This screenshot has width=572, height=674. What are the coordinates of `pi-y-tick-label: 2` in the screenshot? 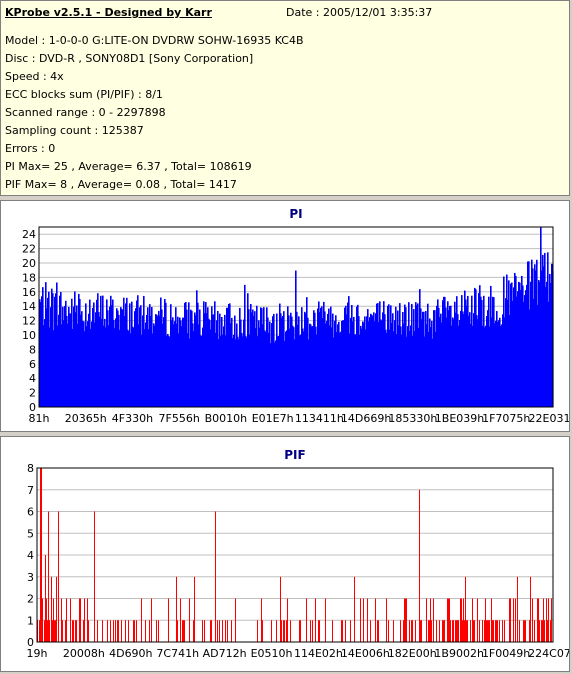 It's located at (32, 393).